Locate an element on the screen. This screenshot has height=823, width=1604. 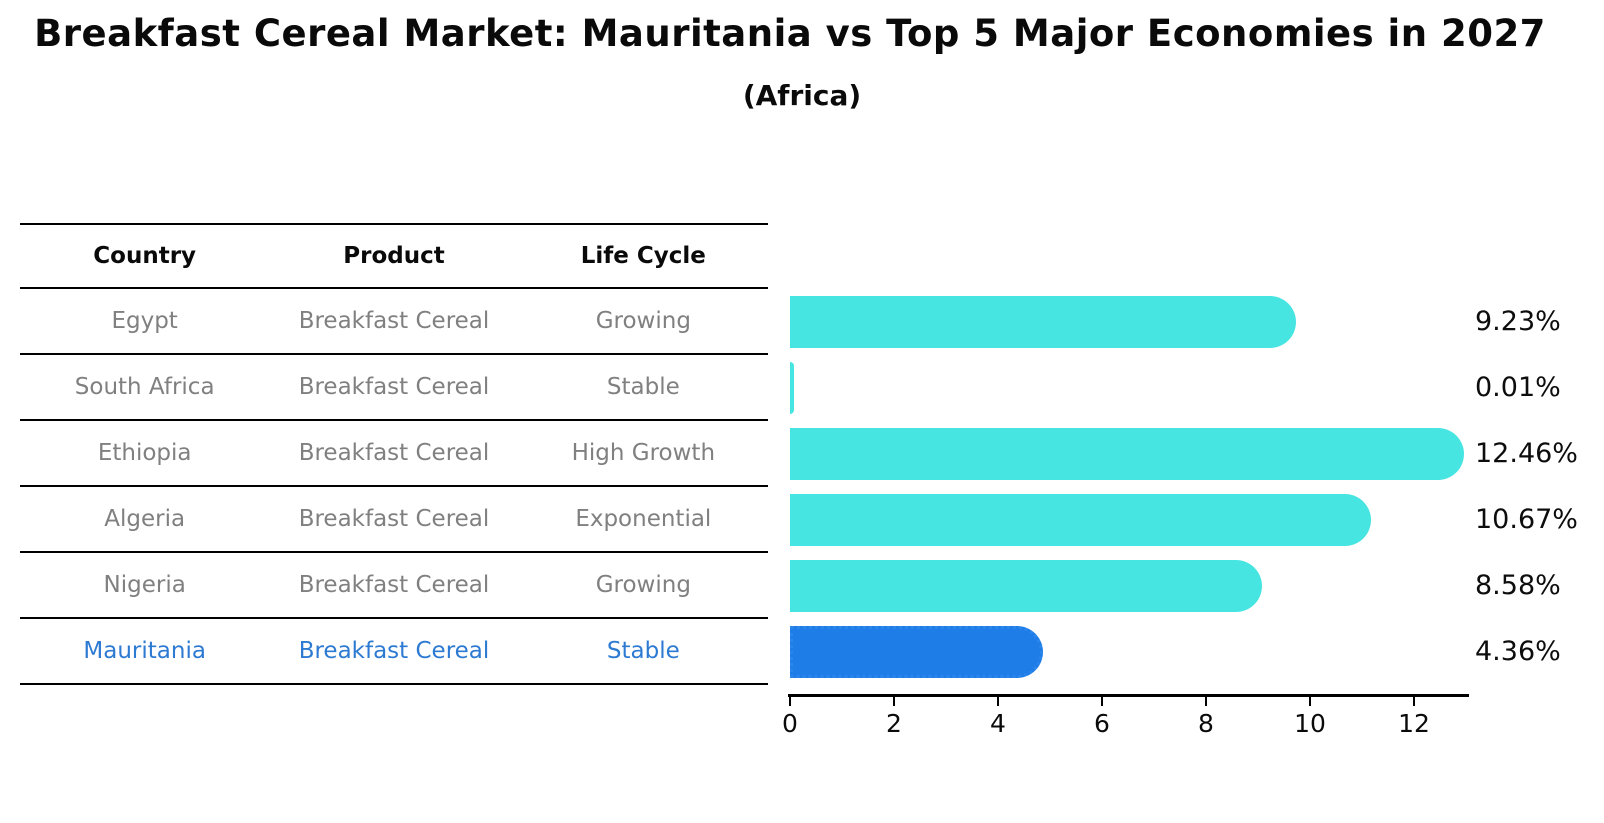
table-cell-country: Mauritania is located at coordinates (144, 651).